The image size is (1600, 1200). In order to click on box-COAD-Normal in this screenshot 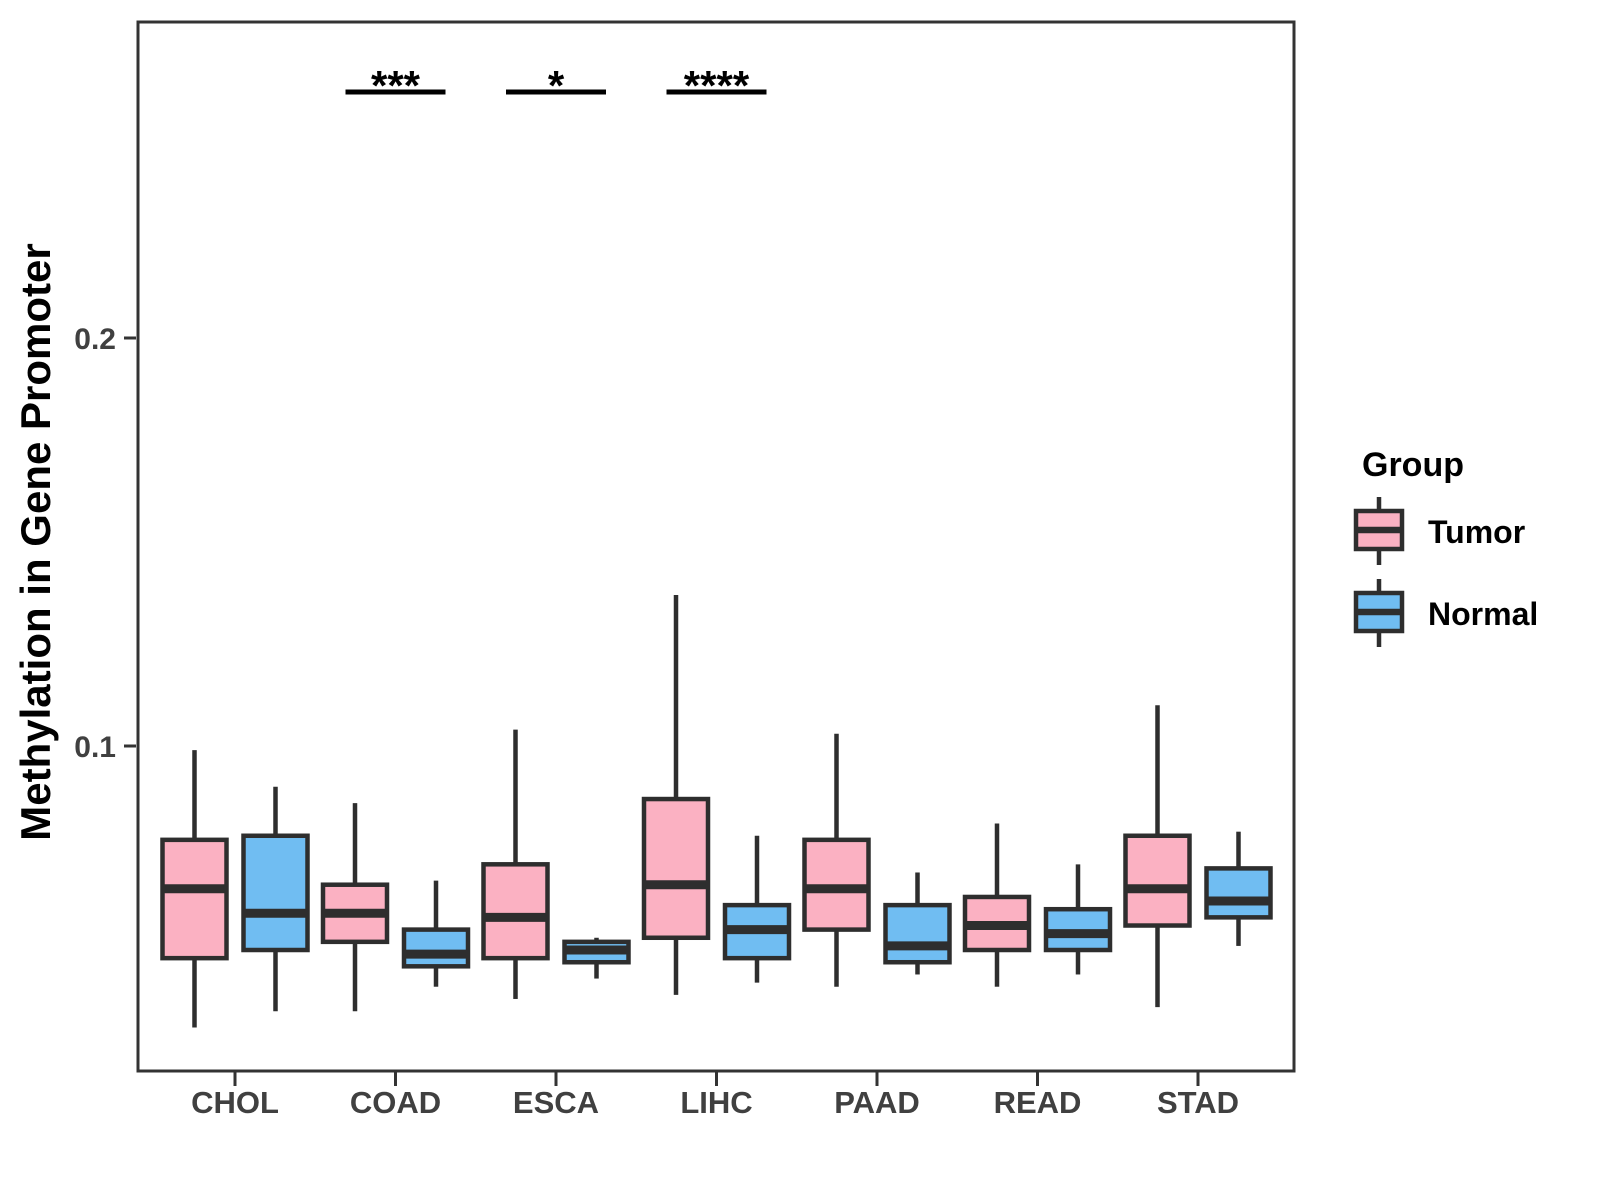, I will do `click(436, 948)`.